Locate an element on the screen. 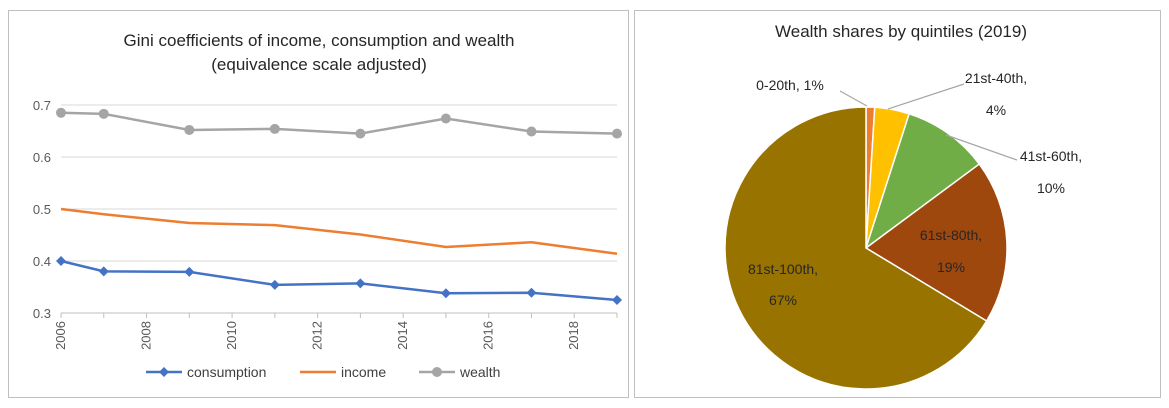 The width and height of the screenshot is (1169, 408). y-tick-label: 0.4 is located at coordinates (42, 261).